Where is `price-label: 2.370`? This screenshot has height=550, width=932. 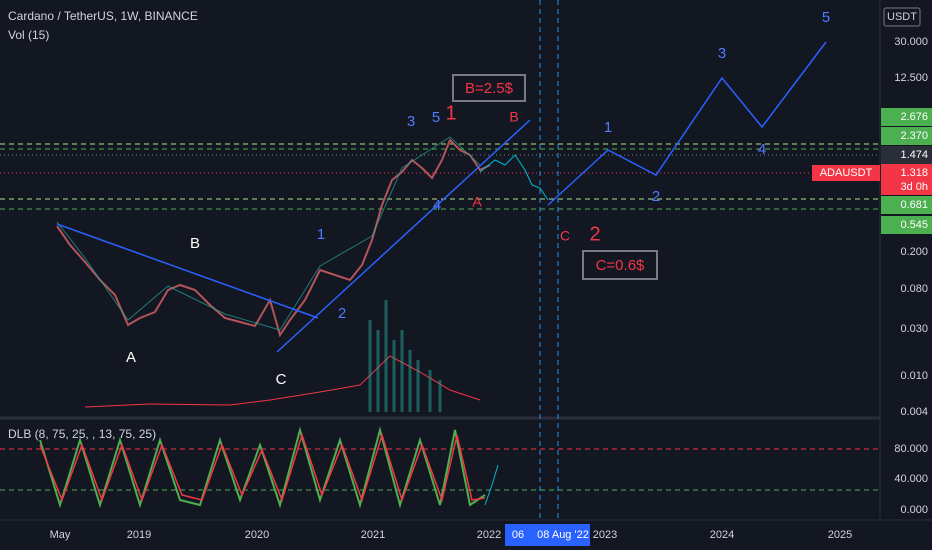 price-label: 2.370 is located at coordinates (914, 136).